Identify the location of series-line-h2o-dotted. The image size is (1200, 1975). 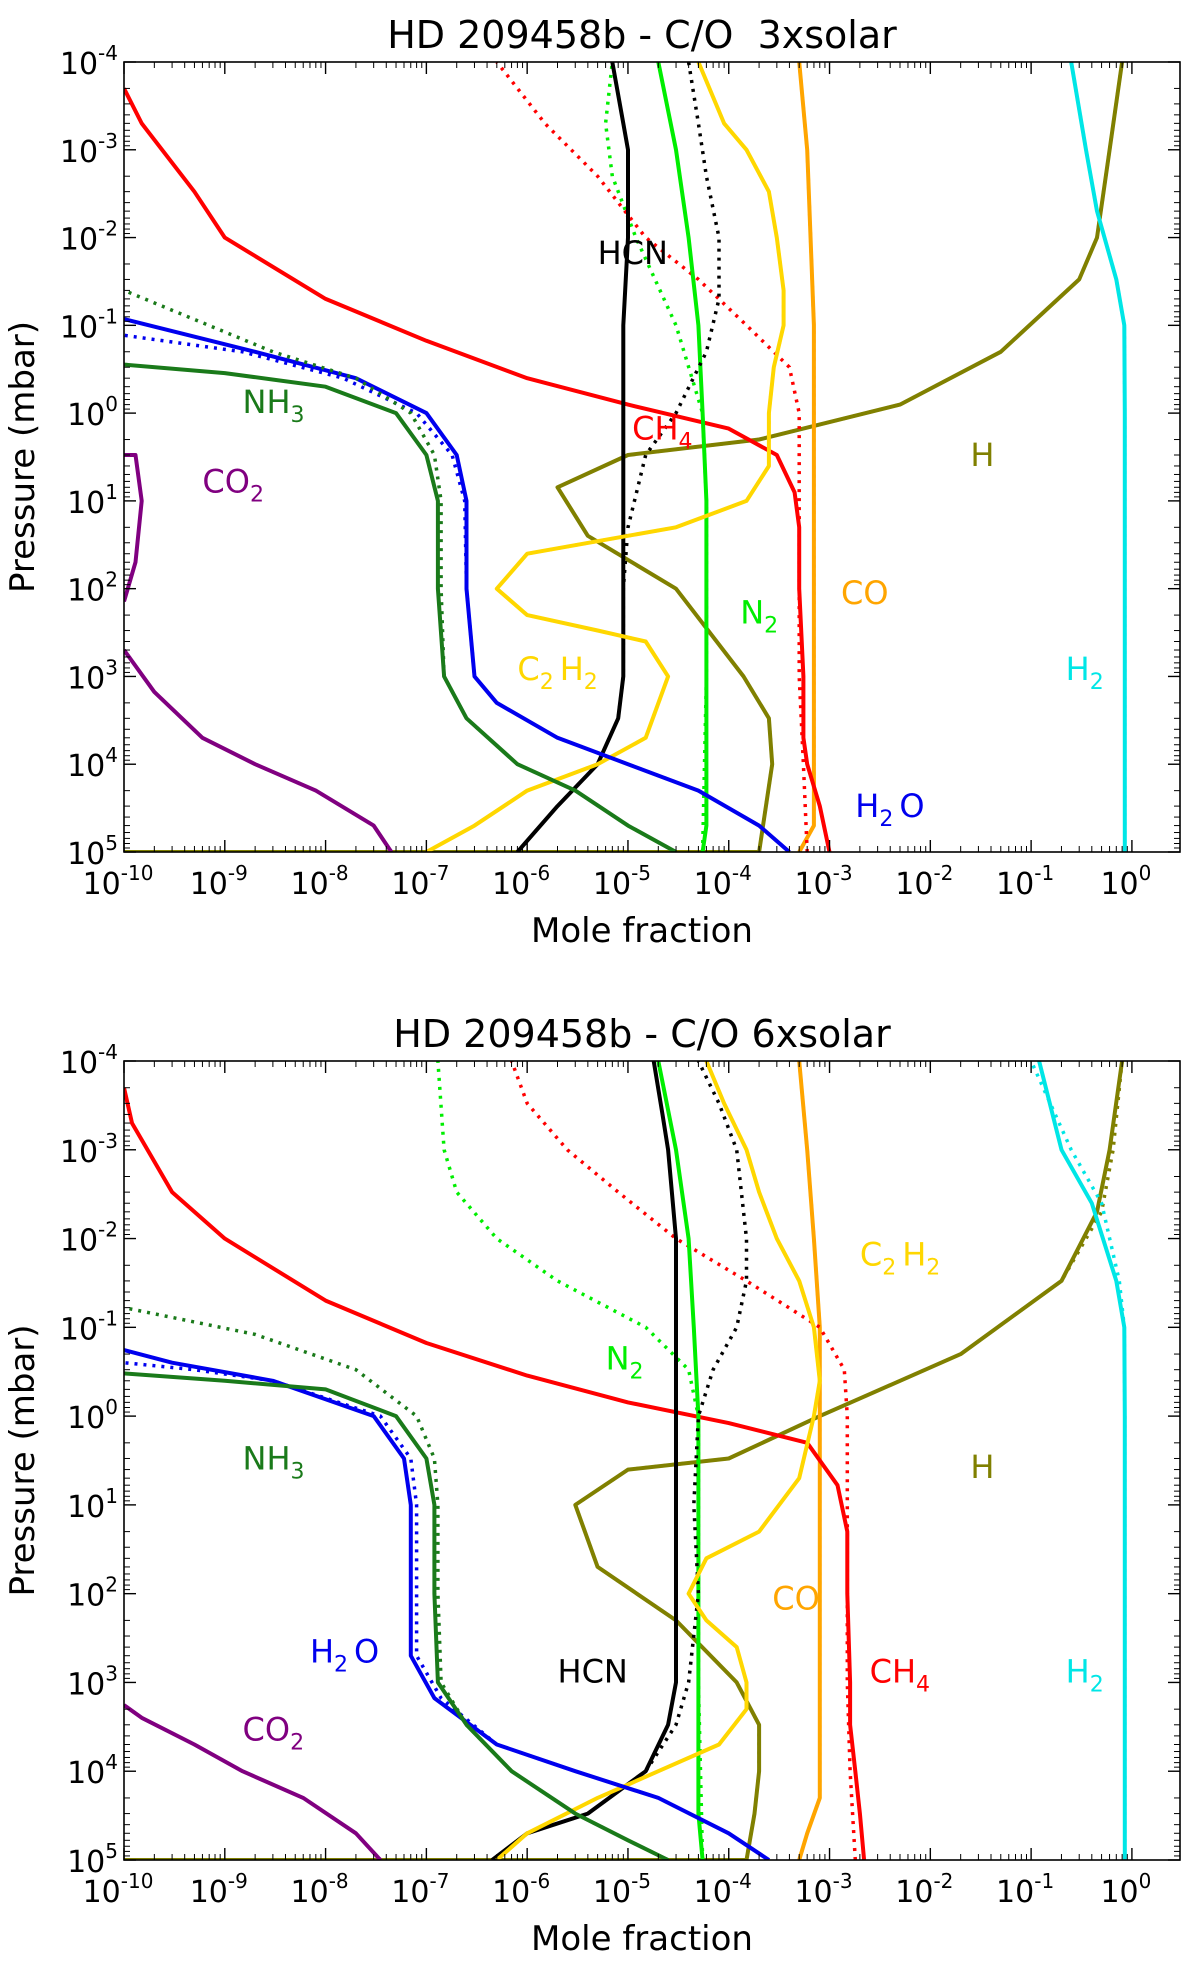
(447, 1610).